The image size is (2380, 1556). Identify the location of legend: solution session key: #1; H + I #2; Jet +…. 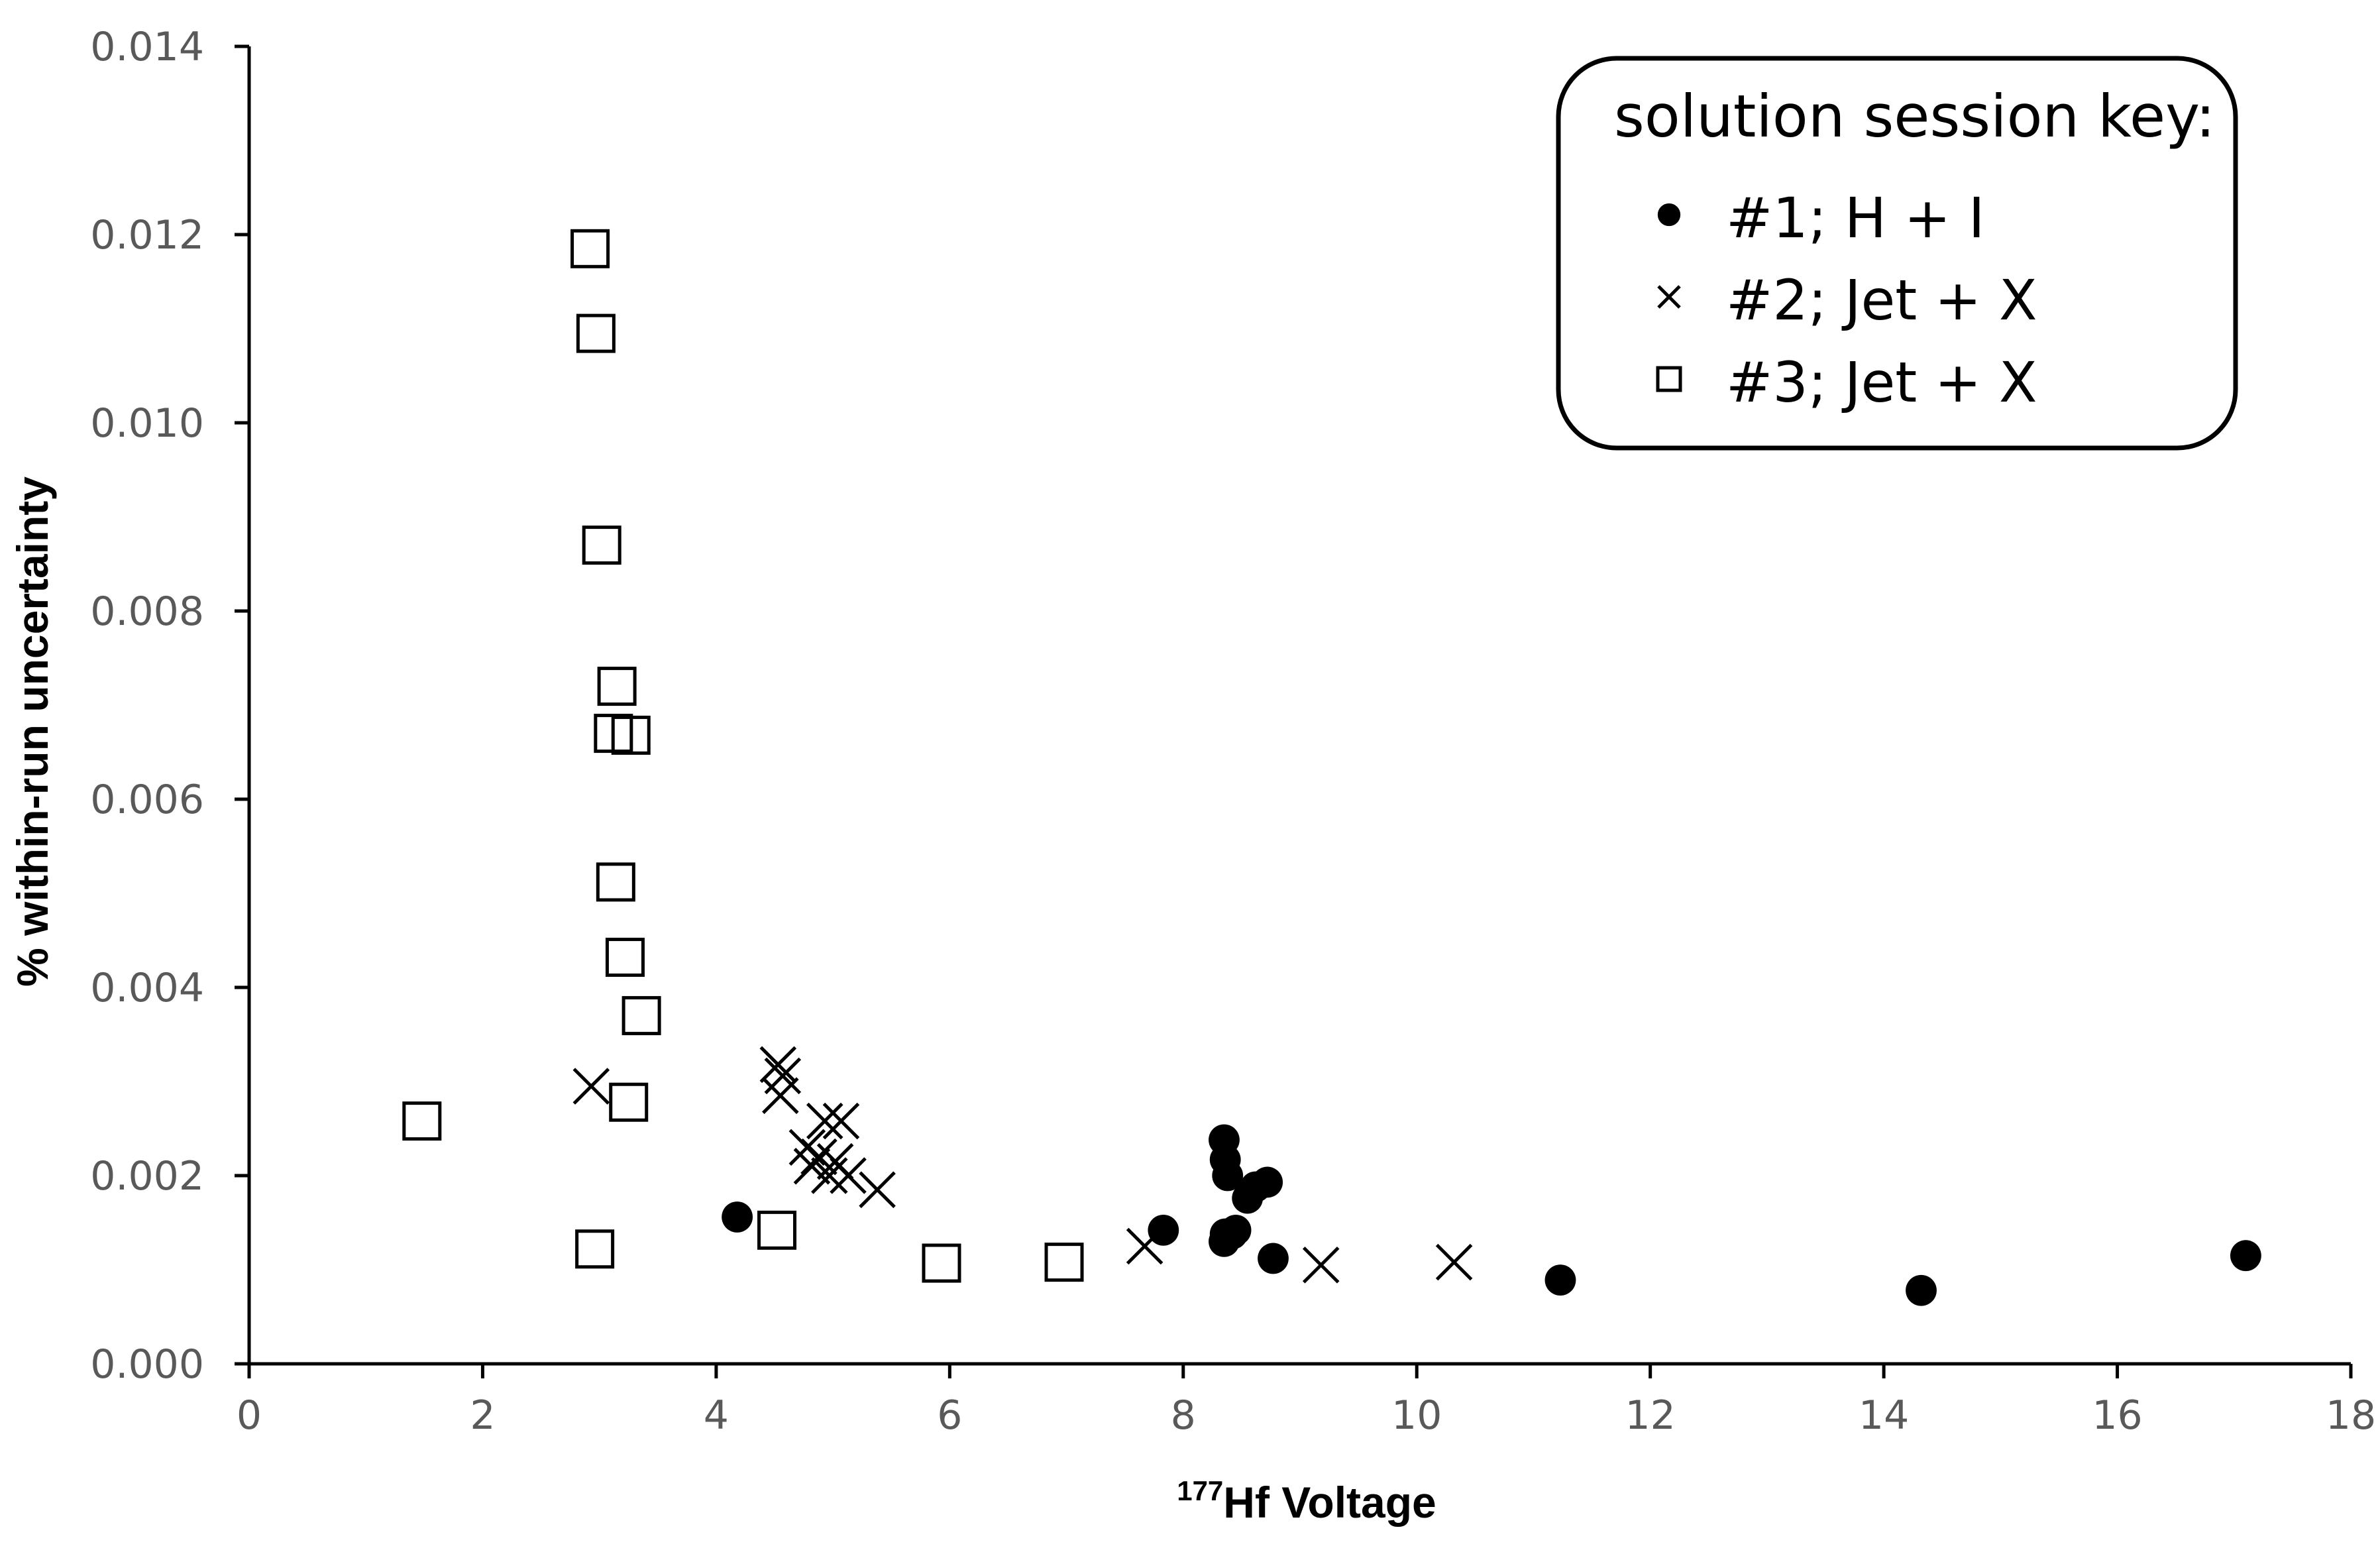
(1897, 253).